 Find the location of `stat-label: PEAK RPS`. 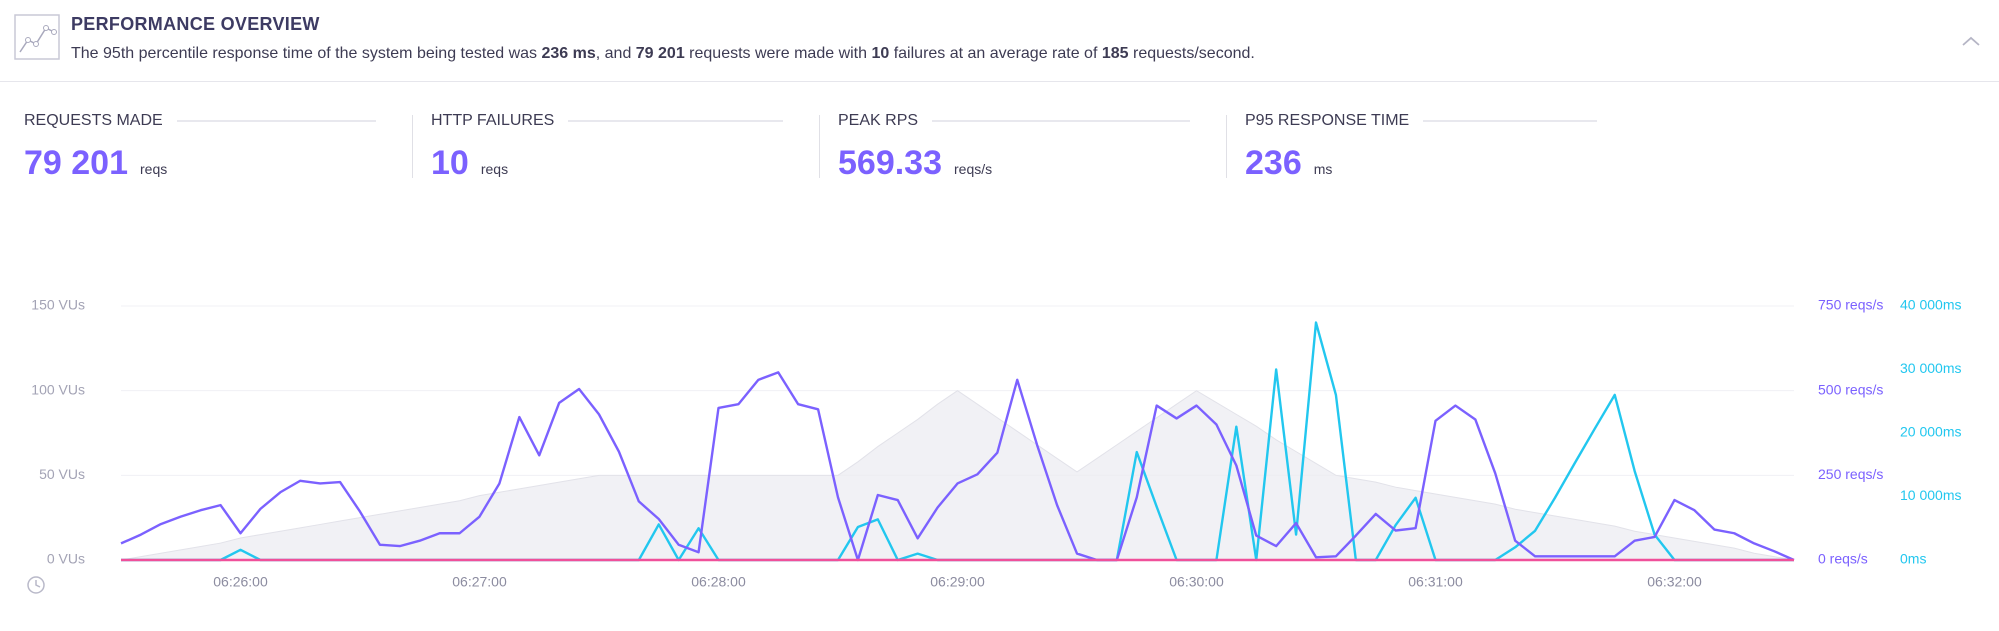

stat-label: PEAK RPS is located at coordinates (1014, 121).